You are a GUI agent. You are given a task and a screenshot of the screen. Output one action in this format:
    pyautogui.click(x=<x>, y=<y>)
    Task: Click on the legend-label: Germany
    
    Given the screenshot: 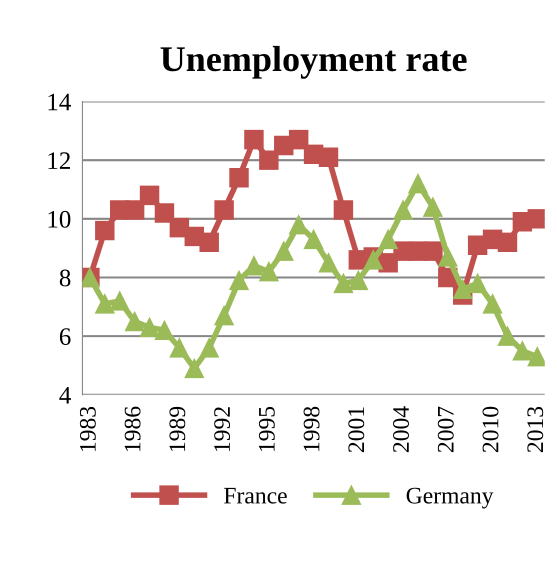 What is the action you would take?
    pyautogui.click(x=450, y=498)
    